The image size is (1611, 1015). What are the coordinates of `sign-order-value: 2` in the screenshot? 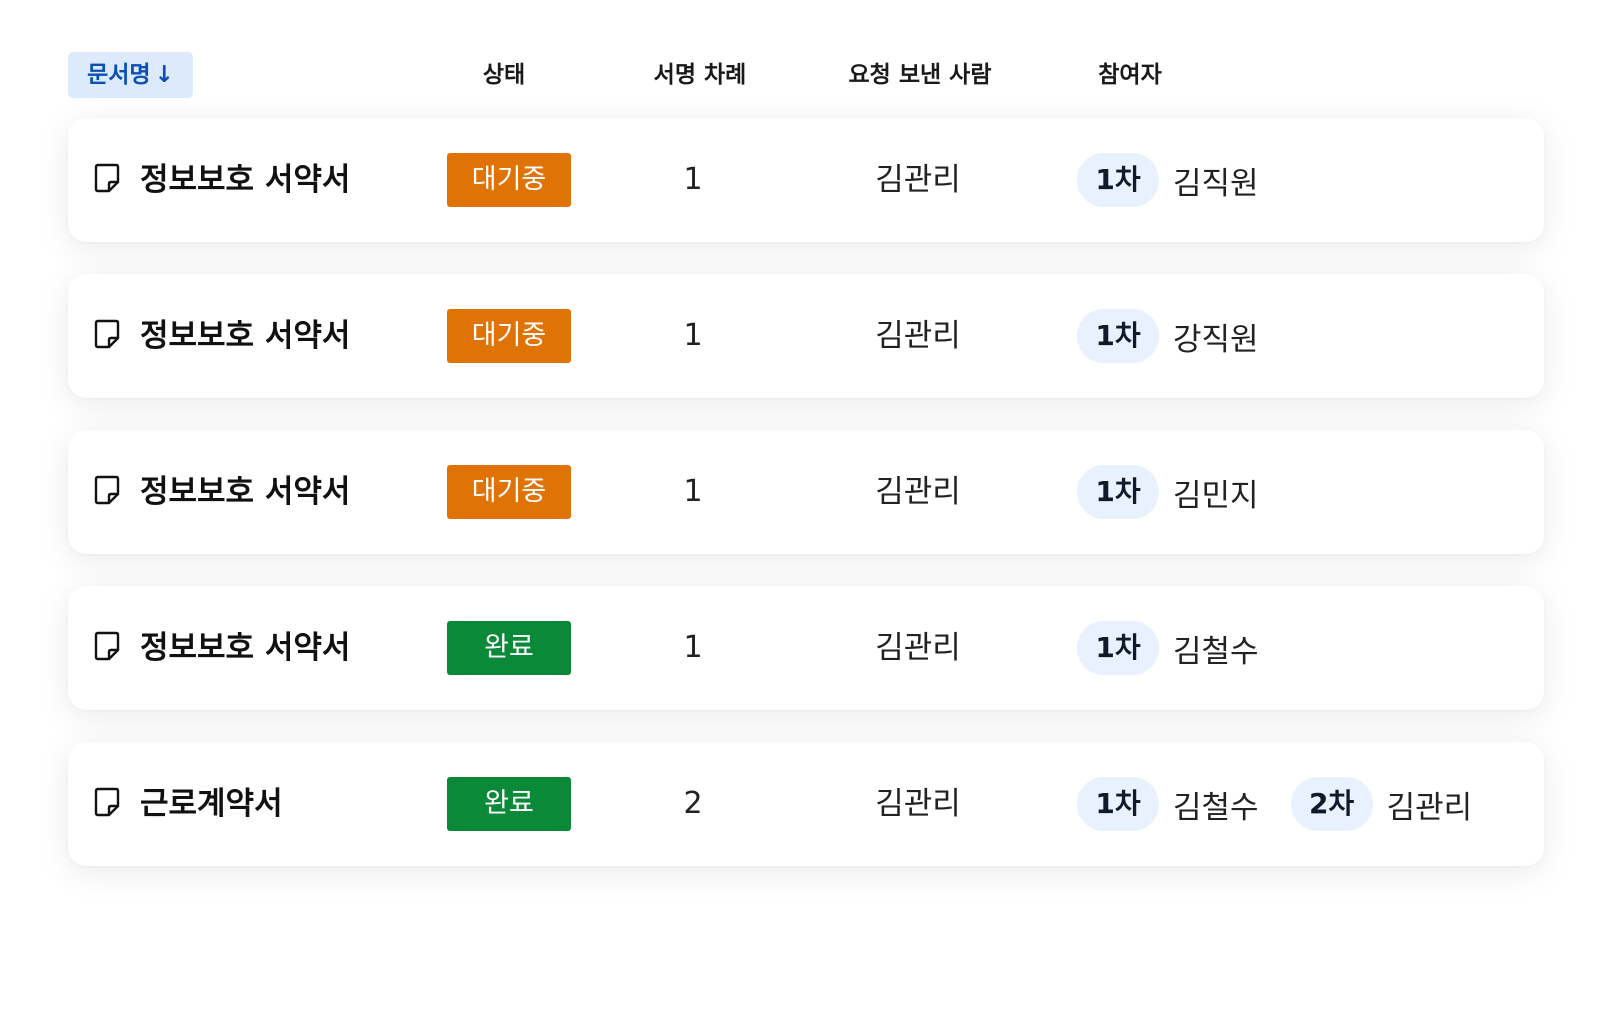 It's located at (693, 803).